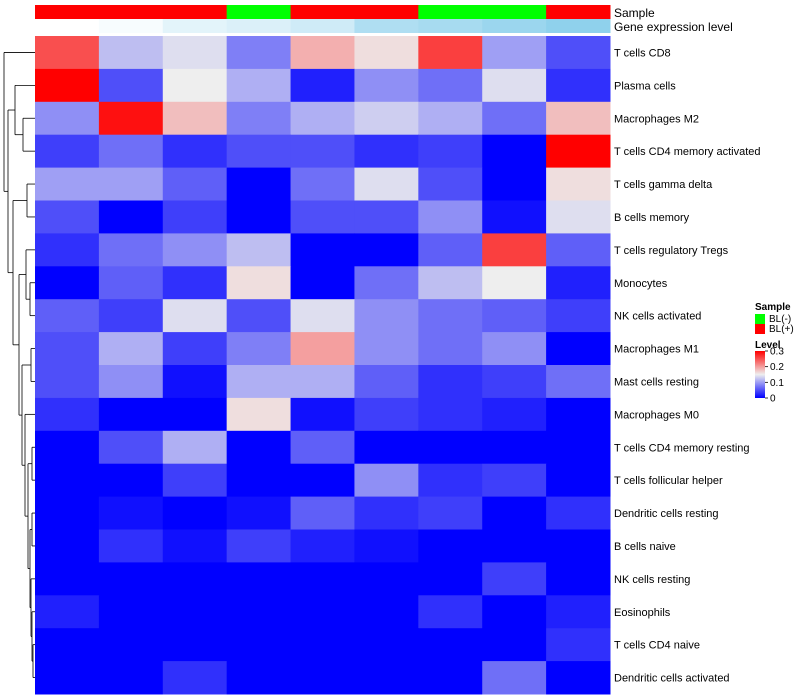  Describe the element at coordinates (642, 53) in the screenshot. I see `row-label: T cells CD8` at that location.